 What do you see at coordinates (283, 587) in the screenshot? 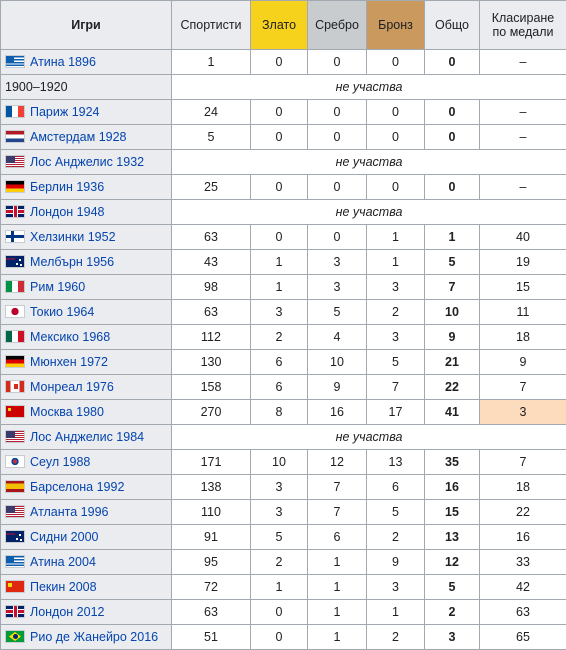
I see `table-row: Пекин 2008 72 1 1 3 5 42` at bounding box center [283, 587].